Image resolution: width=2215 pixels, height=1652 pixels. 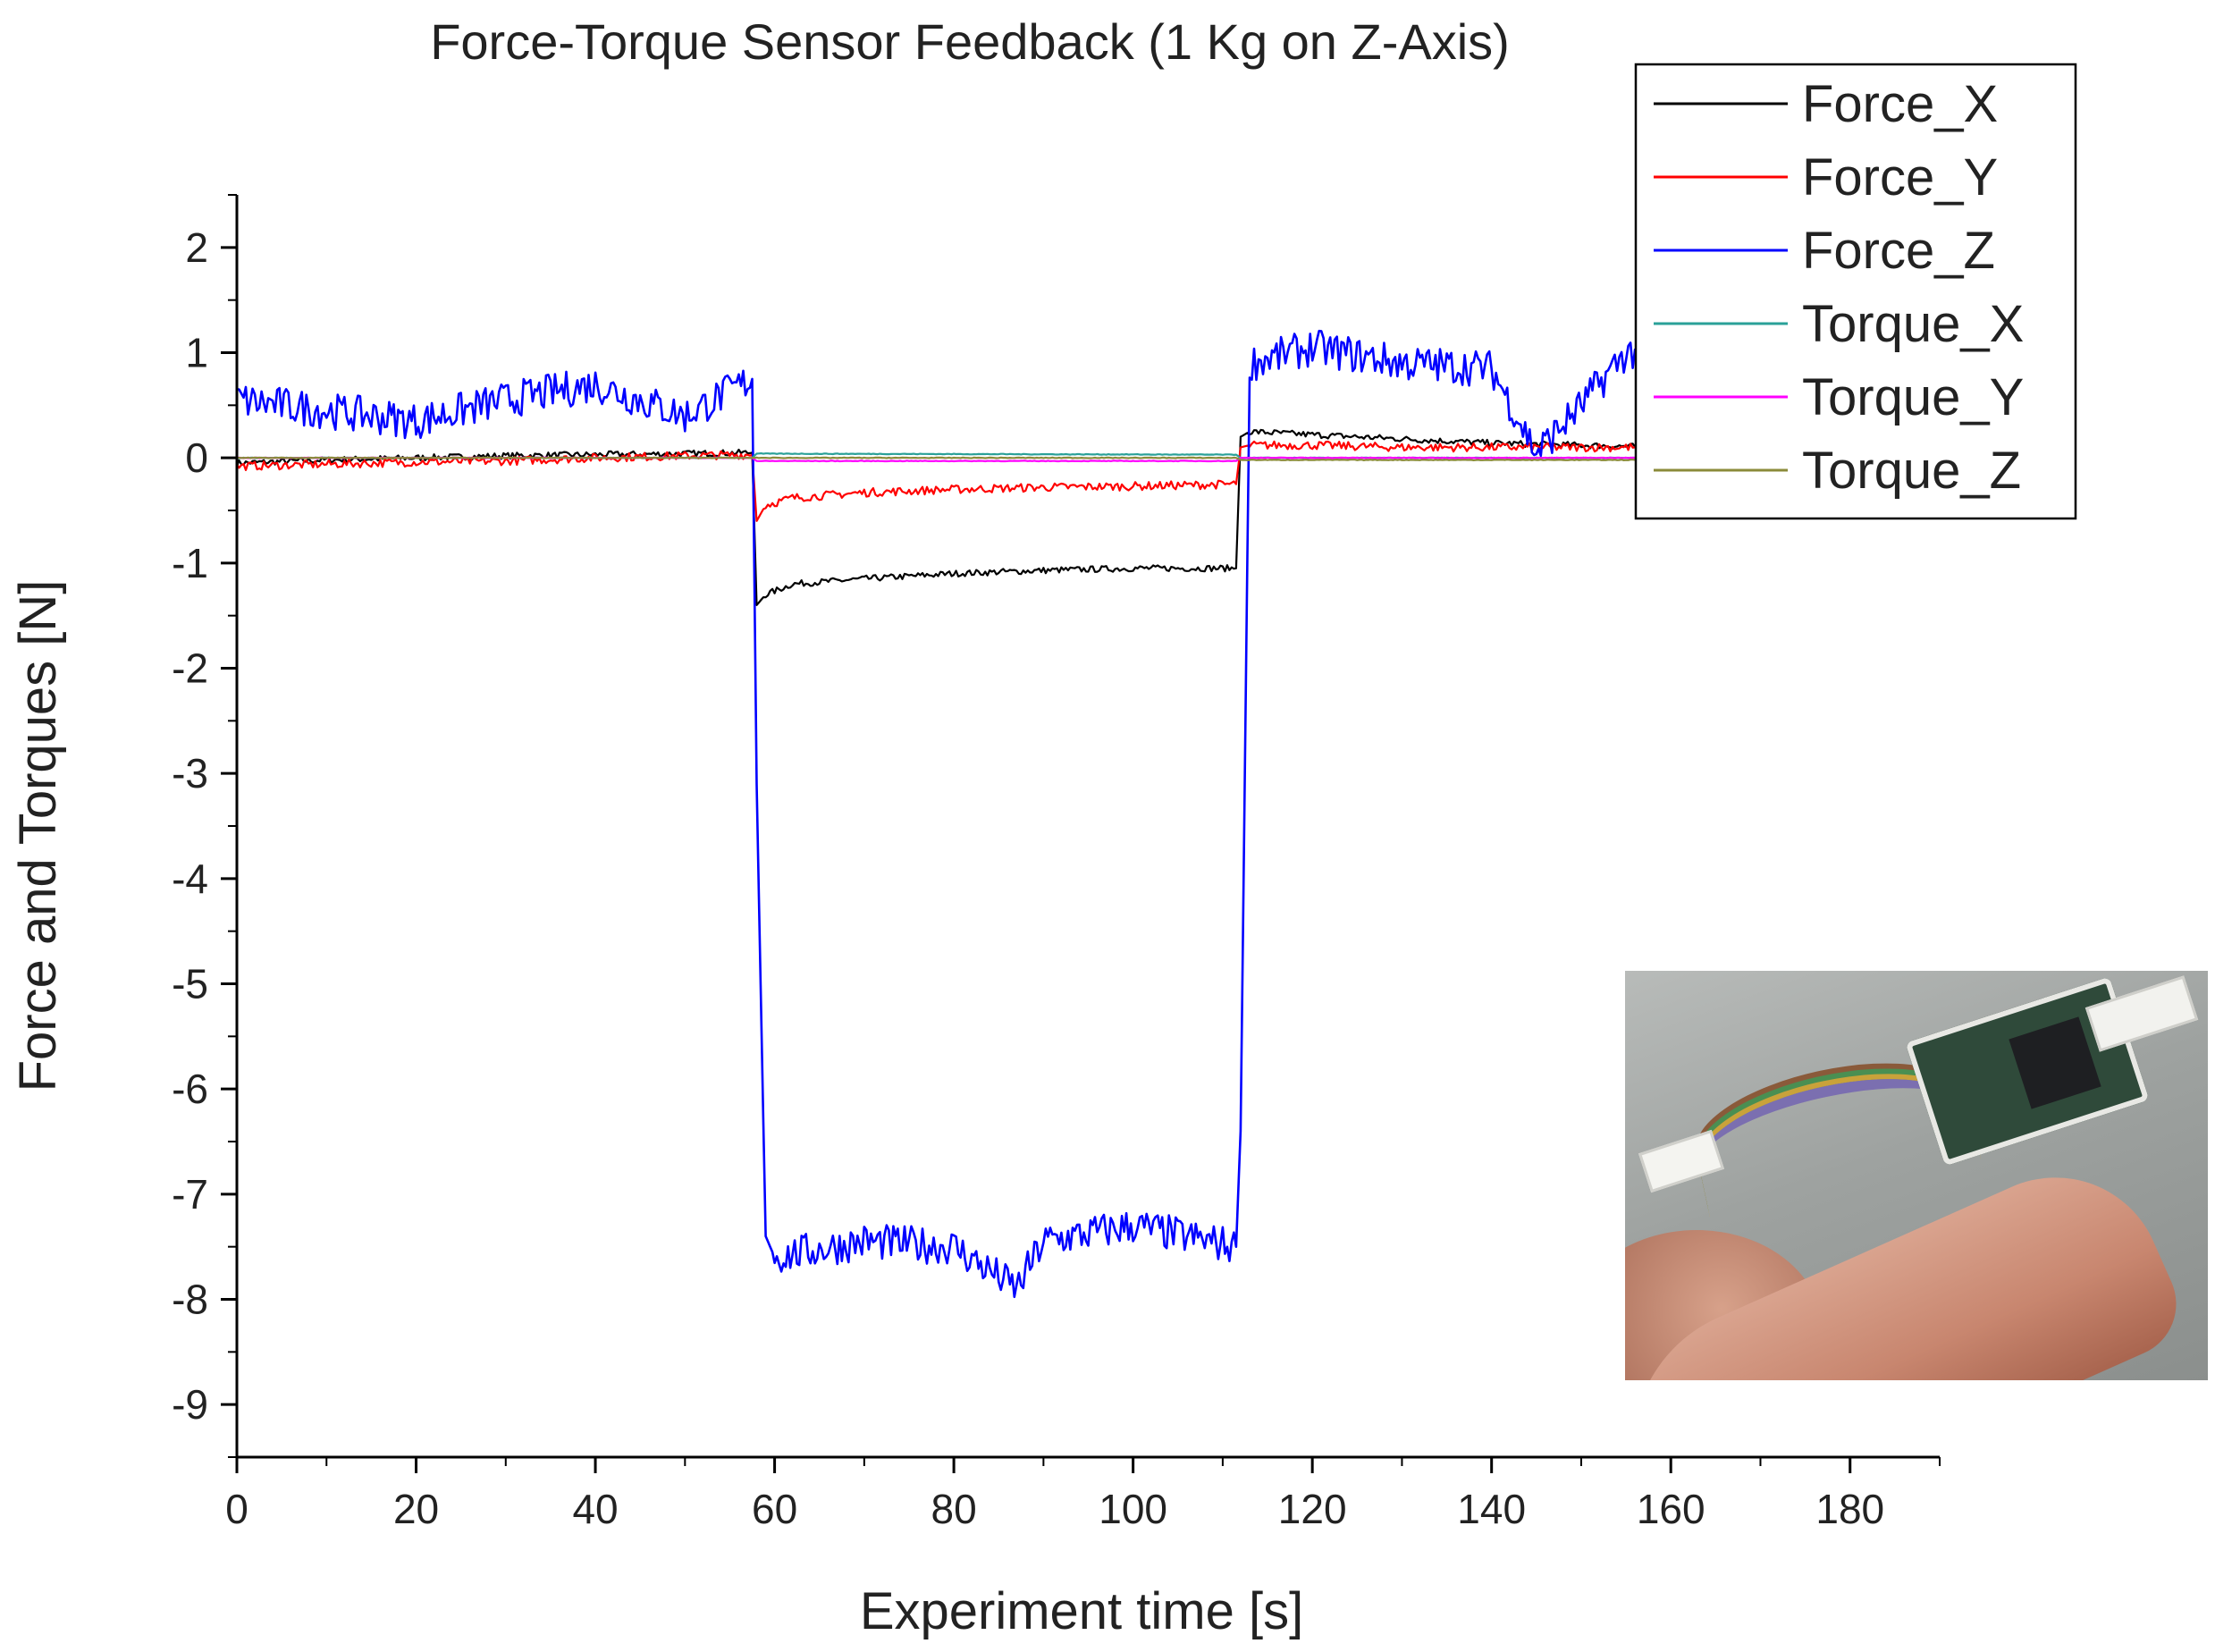 I want to click on legend-label: Force_Z, so click(x=1899, y=251).